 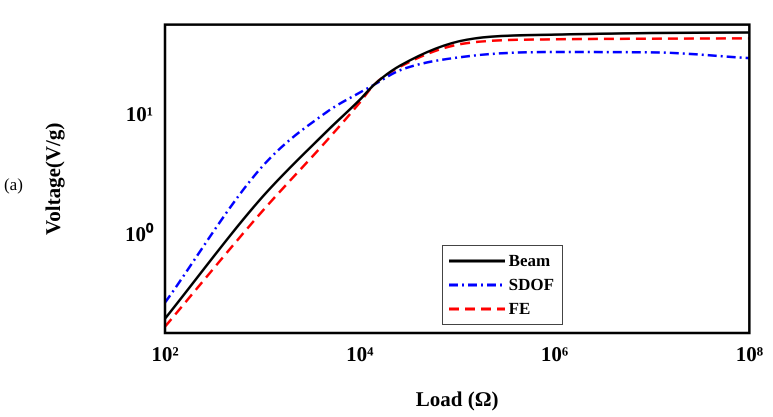 I want to click on y-axis-title: Voltage(V/g), so click(x=53, y=178).